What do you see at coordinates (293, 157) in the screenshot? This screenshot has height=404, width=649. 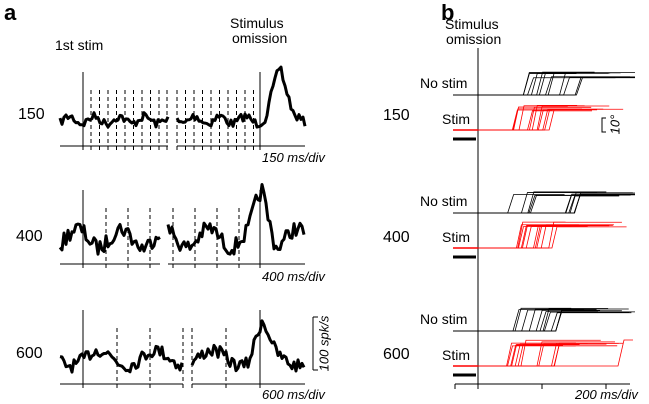 I see `timescale-150: 150 ms/div` at bounding box center [293, 157].